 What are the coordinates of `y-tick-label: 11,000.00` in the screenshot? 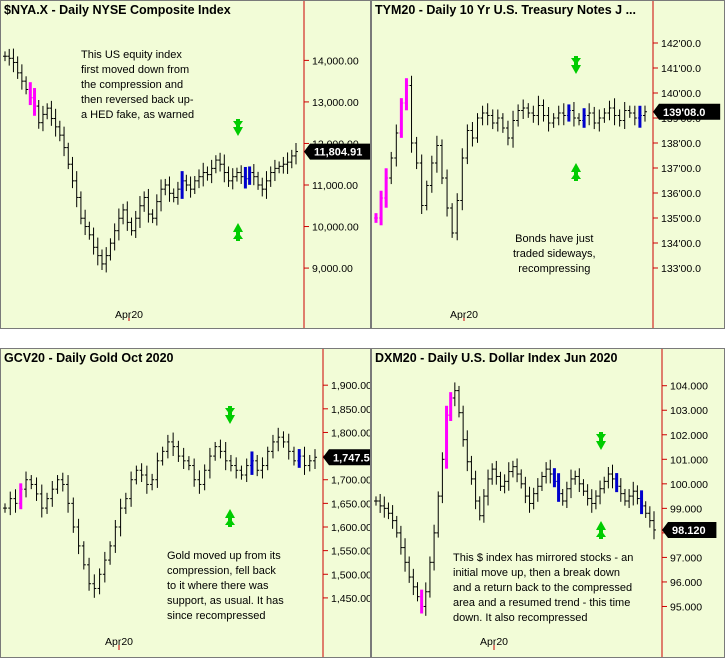 It's located at (335, 186).